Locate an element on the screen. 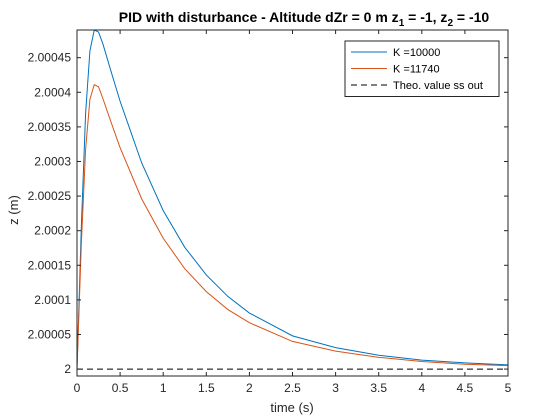 This screenshot has width=560, height=420. title-suffix: = -10 is located at coordinates (471, 17).